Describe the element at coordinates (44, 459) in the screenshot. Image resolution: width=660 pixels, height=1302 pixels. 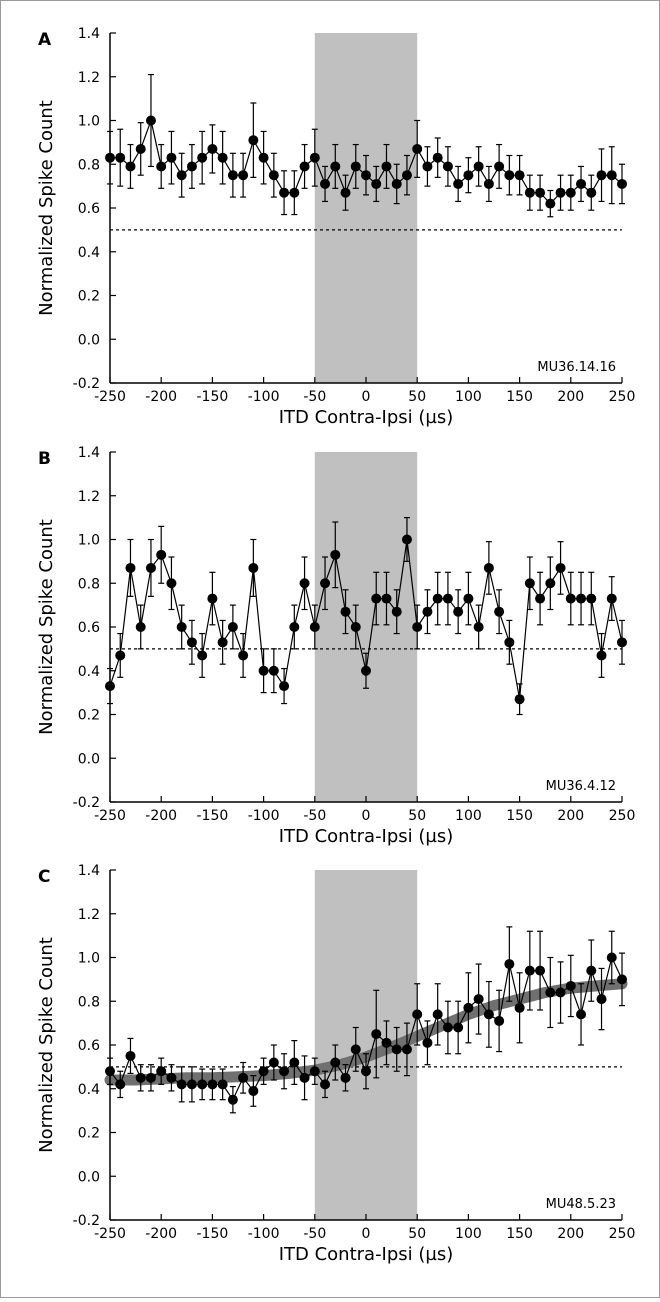
I see `panel-letter: B` at that location.